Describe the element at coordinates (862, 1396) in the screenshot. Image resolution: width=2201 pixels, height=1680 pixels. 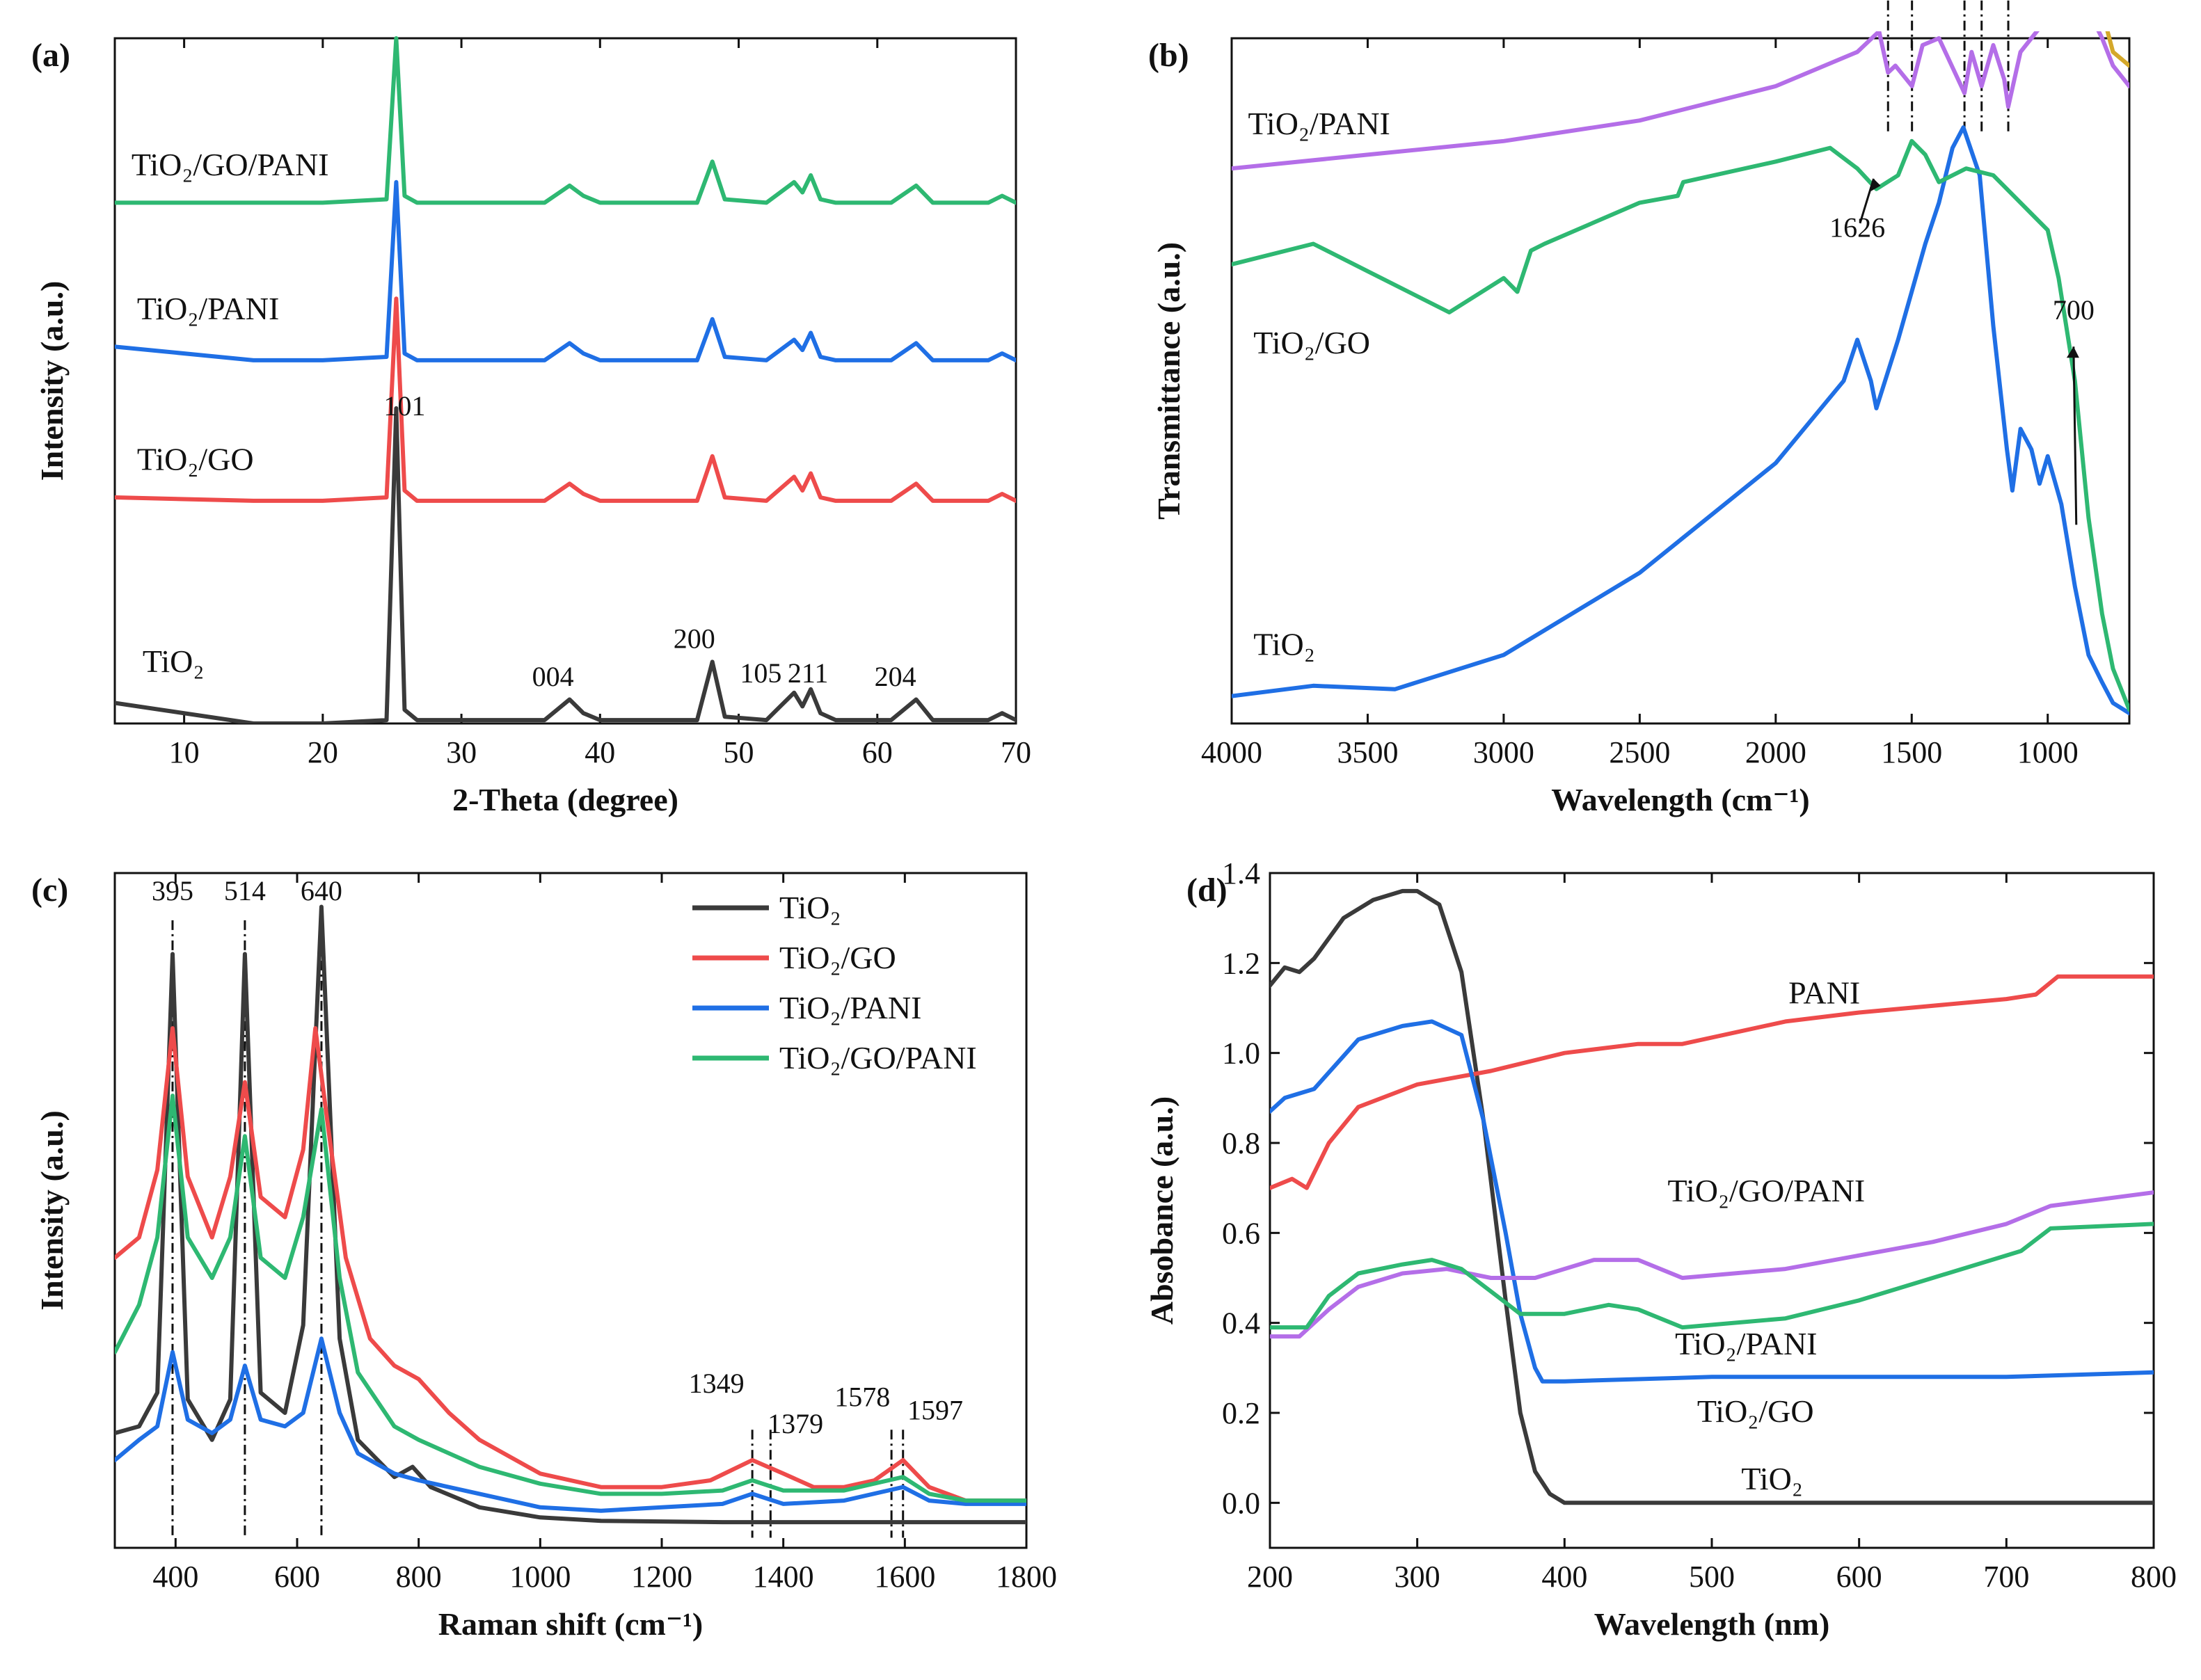
I see `peak-annotation: 1578` at that location.